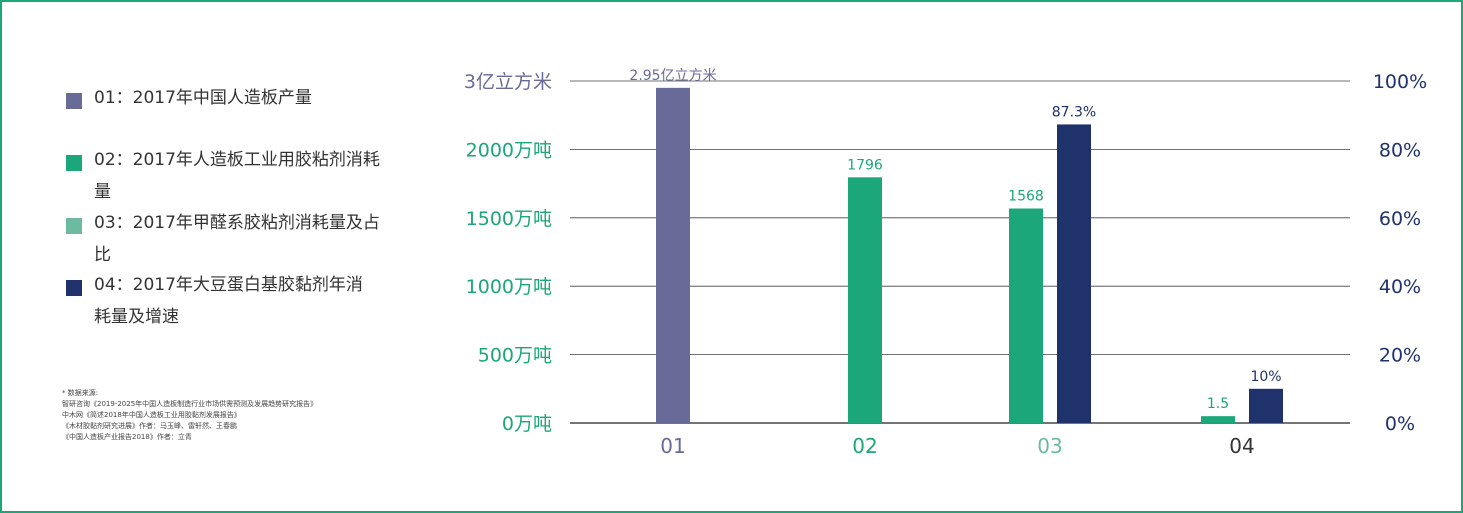 This screenshot has height=513, width=1463. Describe the element at coordinates (190, 404) in the screenshot. I see `source-line: 智研咨询《2019-2025年中国人造板制造行业市场供需预测及发展趋势研究报告》` at that location.